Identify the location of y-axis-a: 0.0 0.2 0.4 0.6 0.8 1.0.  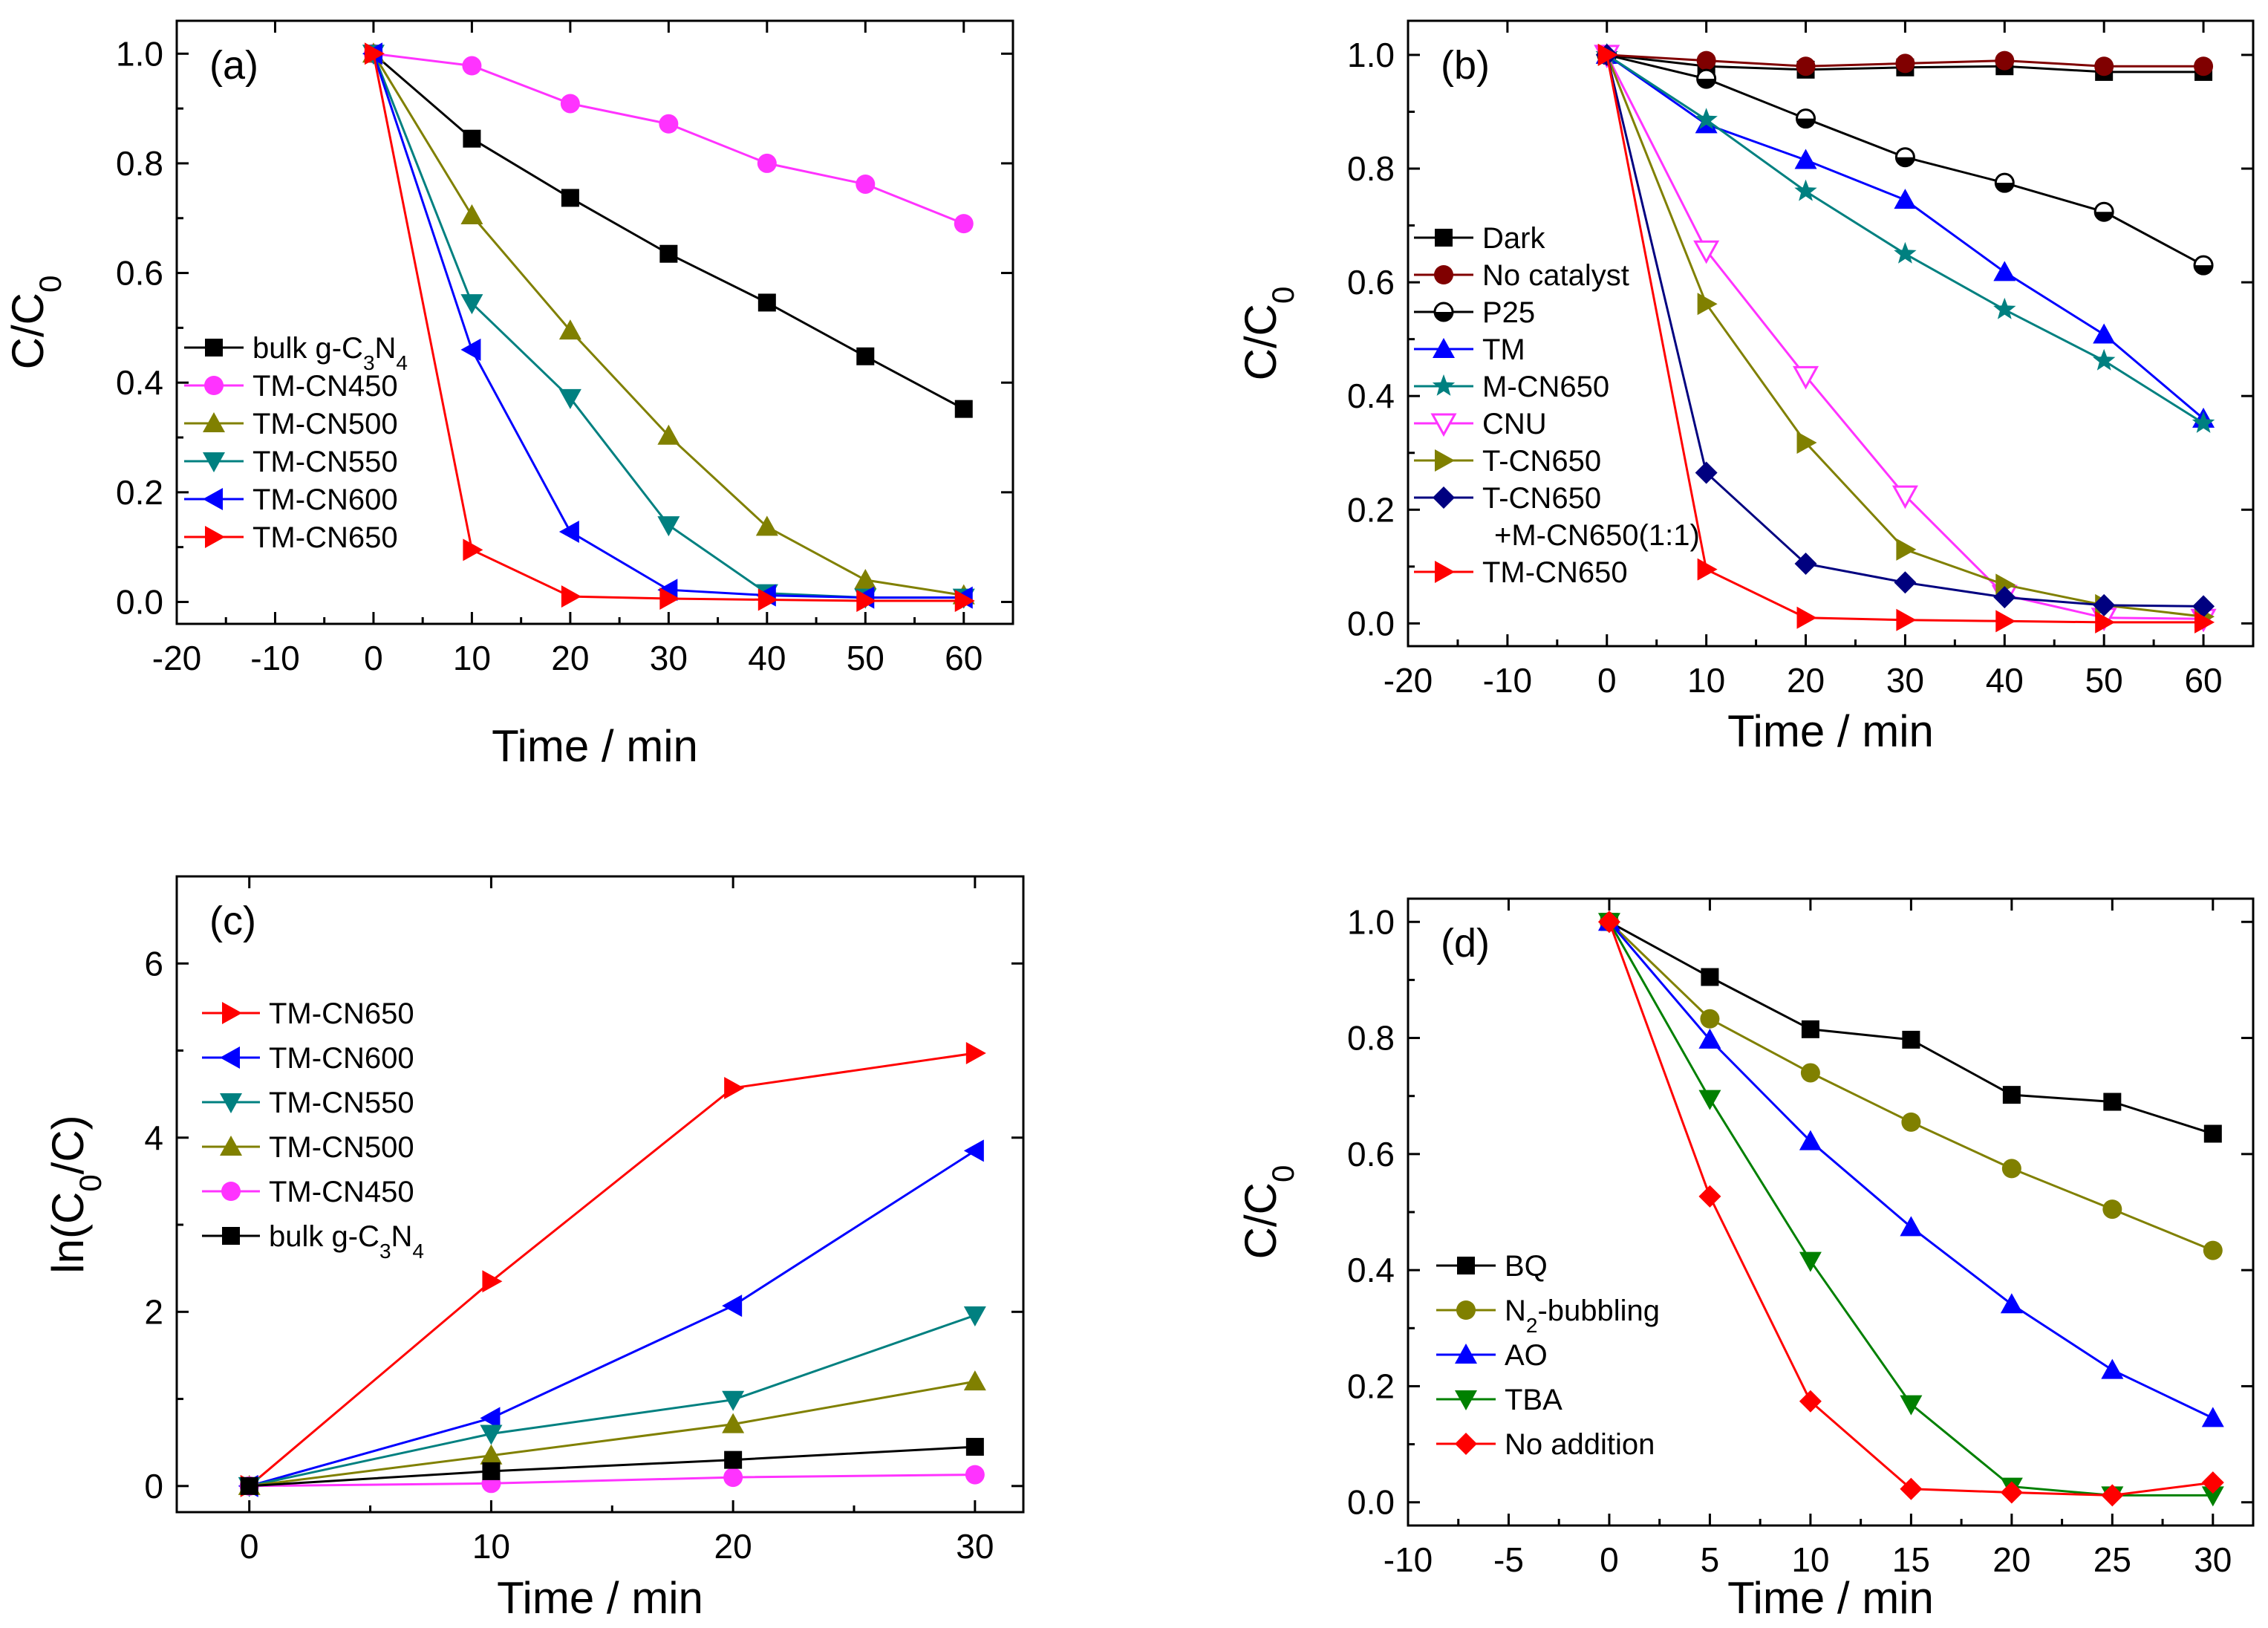
(564, 327).